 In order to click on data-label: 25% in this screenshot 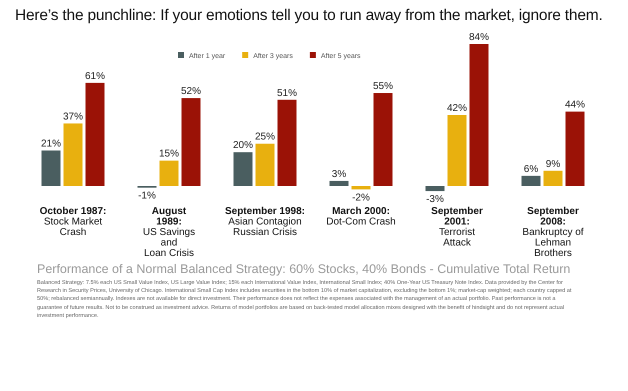, I will do `click(265, 137)`.